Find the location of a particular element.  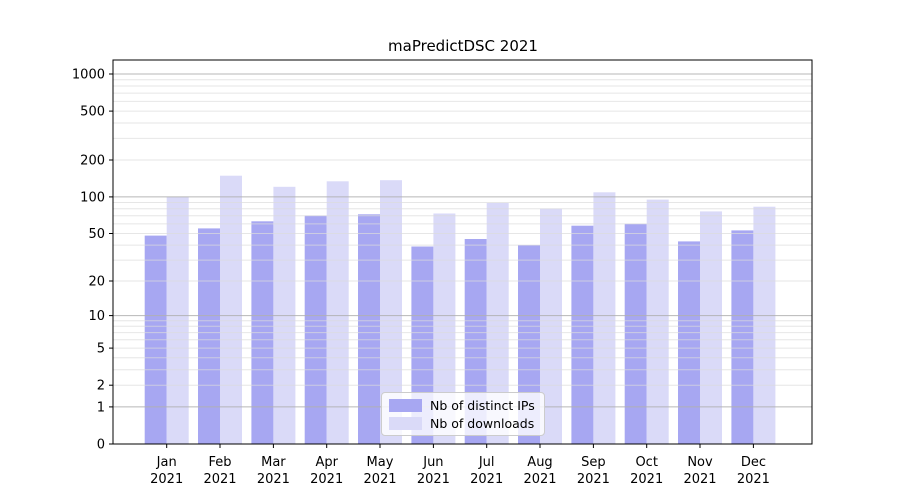

x-tick-label-oct-2021: Oct 2021 is located at coordinates (646, 471).